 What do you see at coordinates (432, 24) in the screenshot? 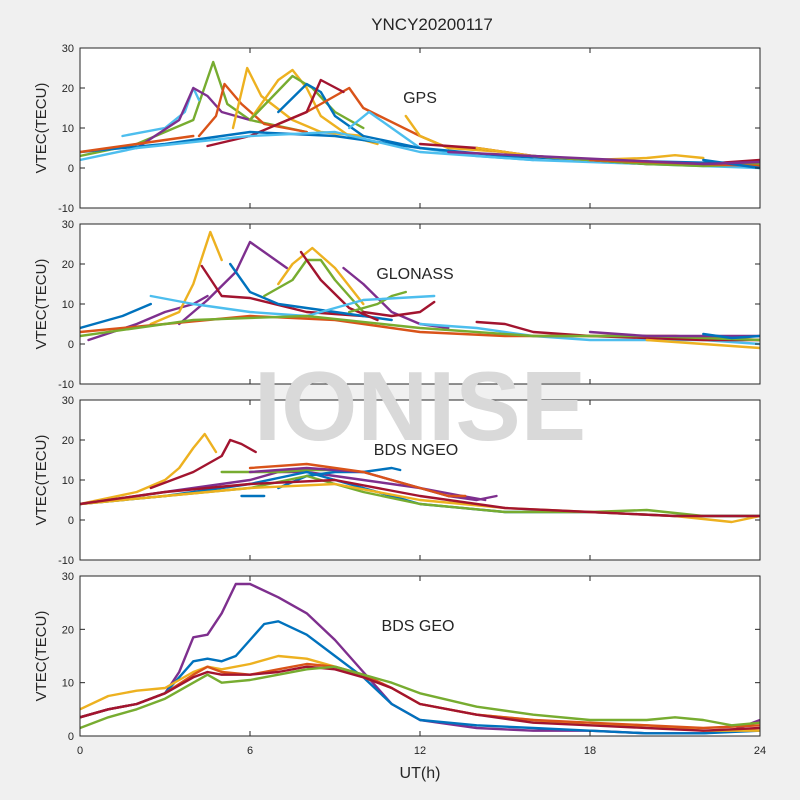
I see `figure-title: YNCY20200117` at bounding box center [432, 24].